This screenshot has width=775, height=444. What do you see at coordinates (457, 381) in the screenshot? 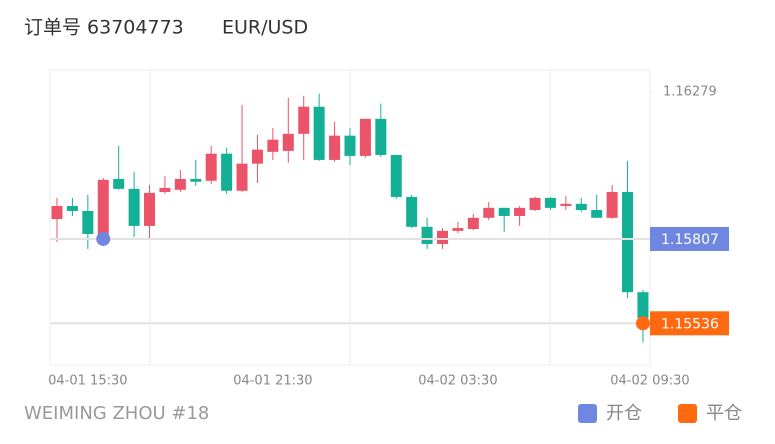
I see `x-tick-label: 04-02 03:30` at bounding box center [457, 381].